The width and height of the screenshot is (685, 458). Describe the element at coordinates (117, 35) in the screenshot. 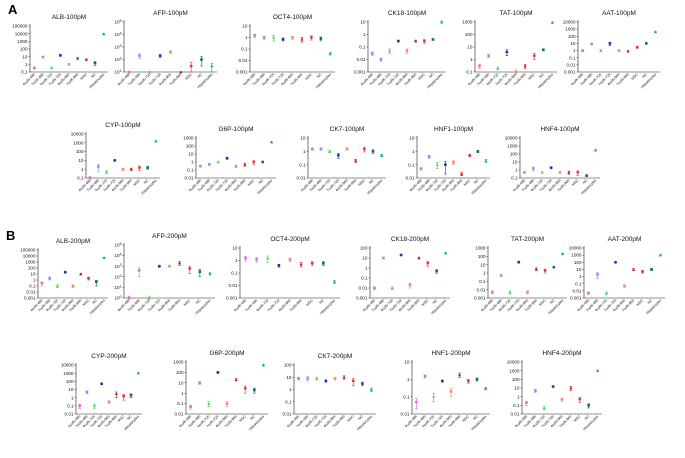

I see `y-tick-label: 104` at that location.